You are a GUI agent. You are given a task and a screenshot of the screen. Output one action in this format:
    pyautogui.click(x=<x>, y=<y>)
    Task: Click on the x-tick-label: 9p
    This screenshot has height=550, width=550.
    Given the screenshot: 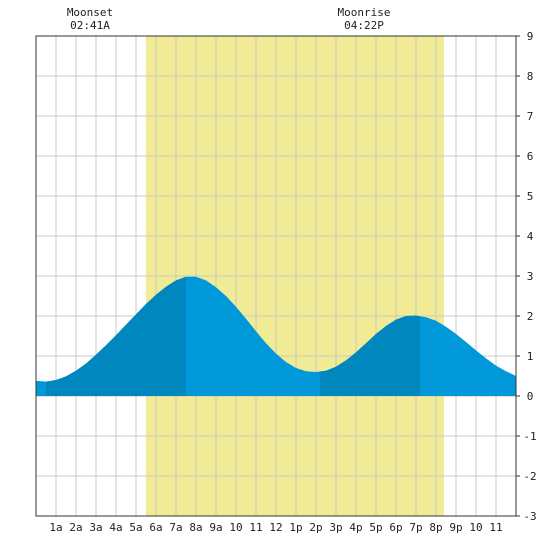 What is the action you would take?
    pyautogui.click(x=455, y=527)
    